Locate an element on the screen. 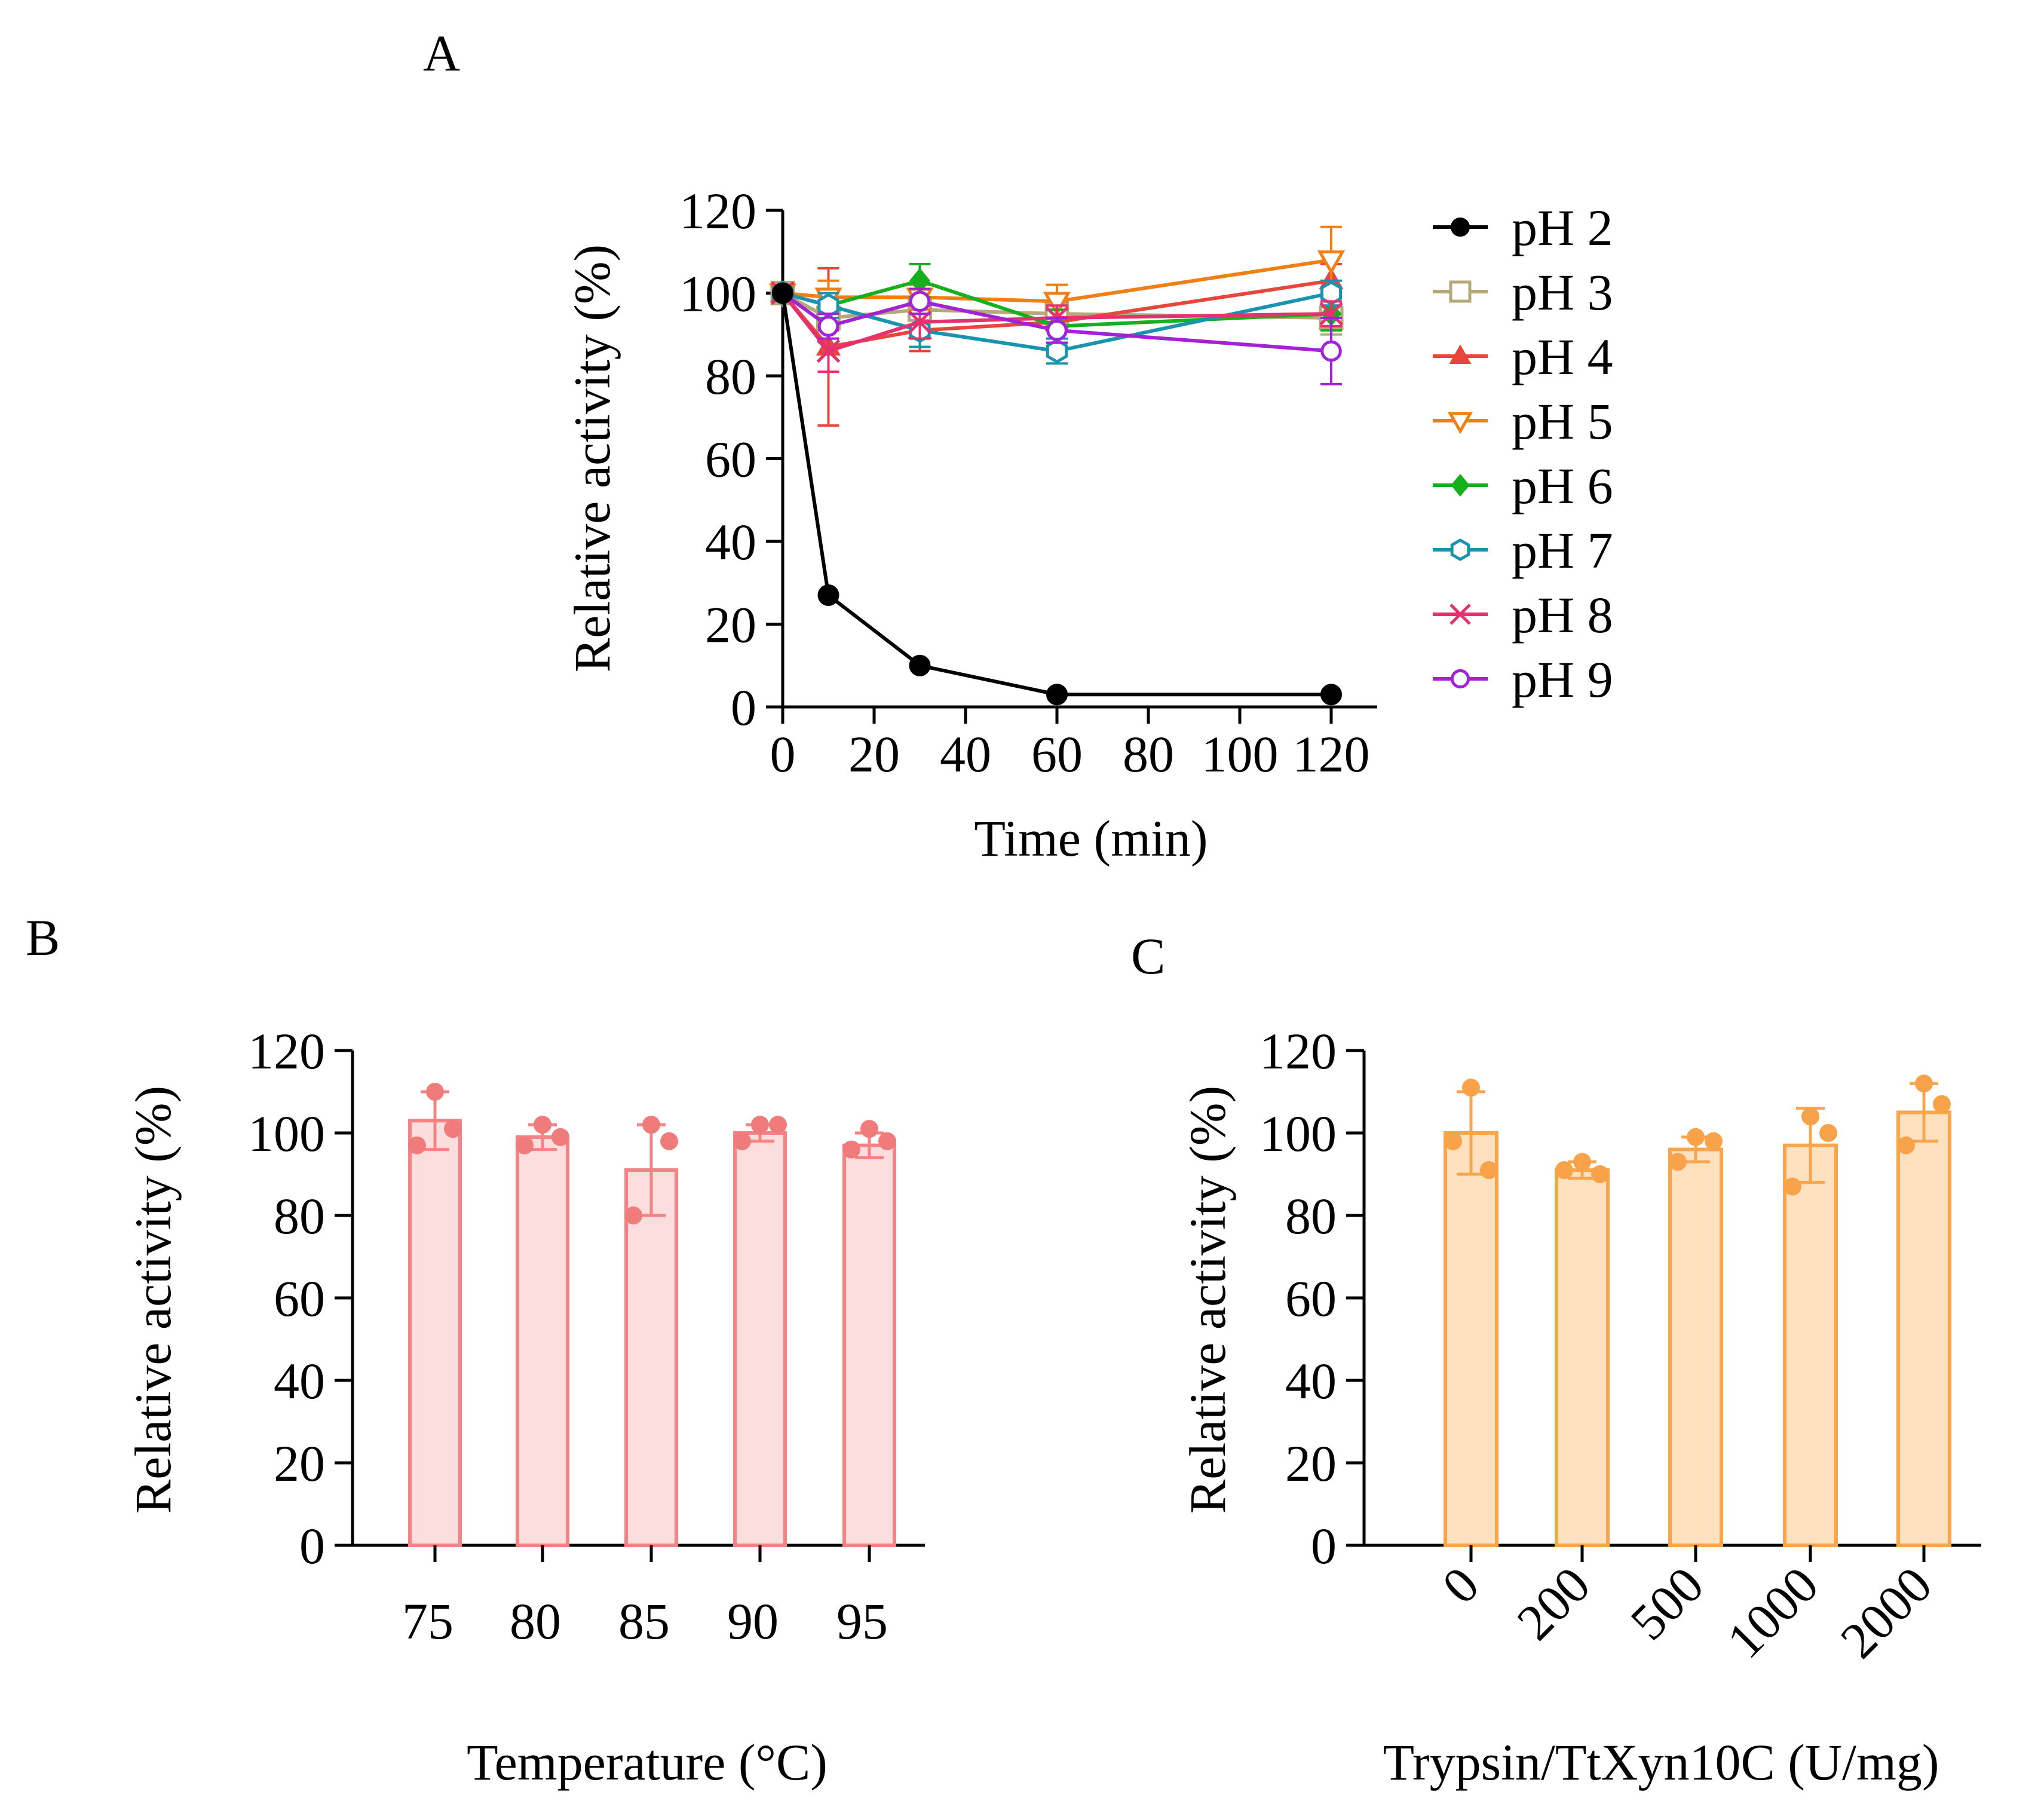  panel-a-series is located at coordinates (1057, 465).